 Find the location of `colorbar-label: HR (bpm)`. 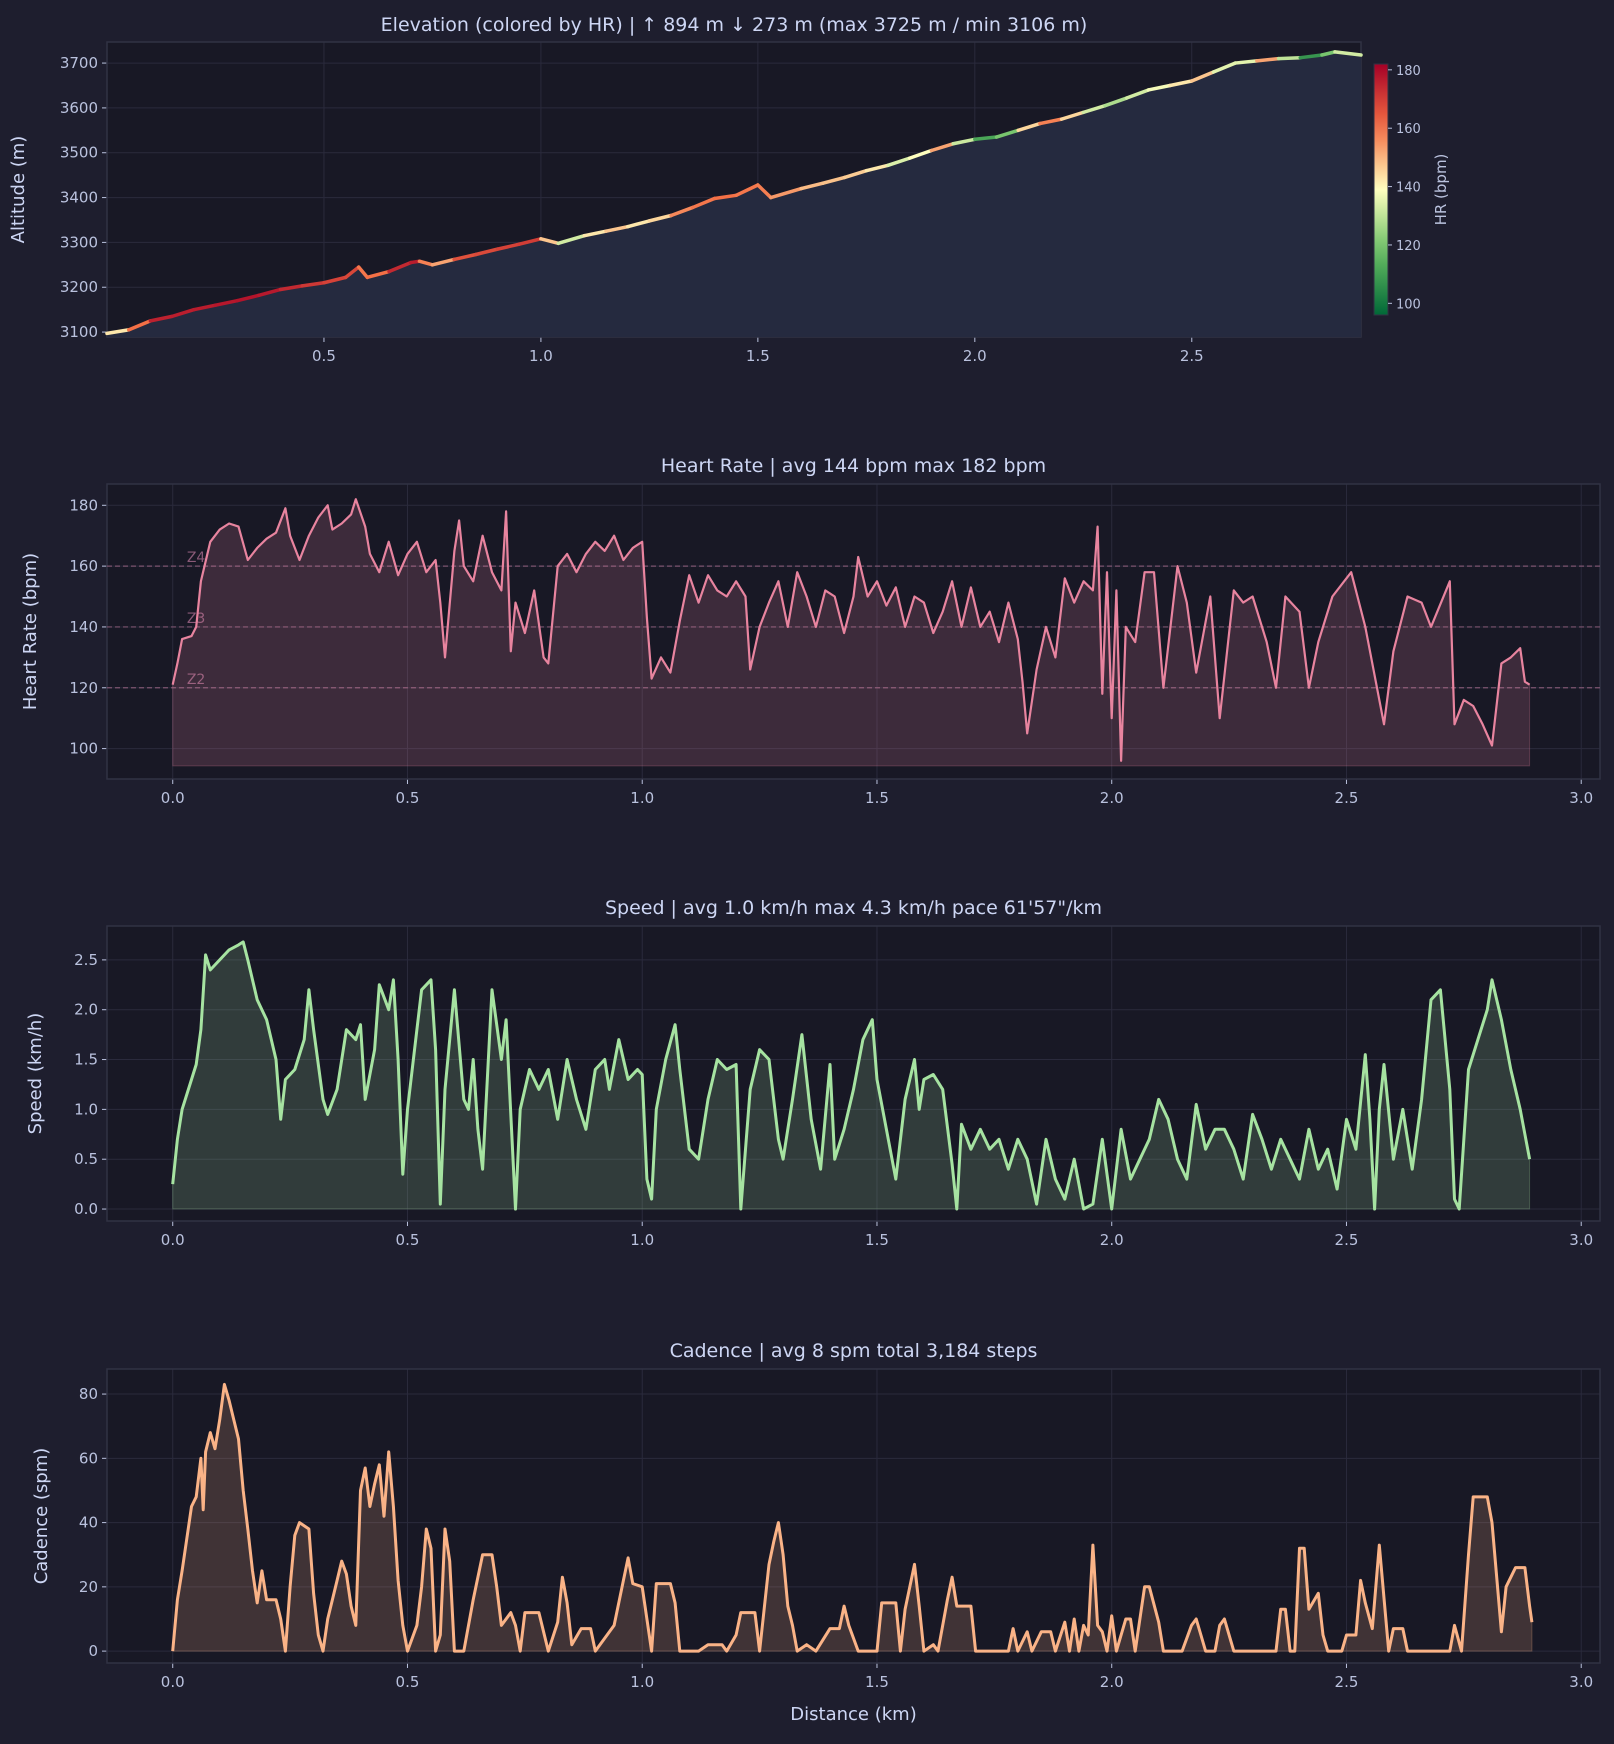

colorbar-label: HR (bpm) is located at coordinates (1441, 190).